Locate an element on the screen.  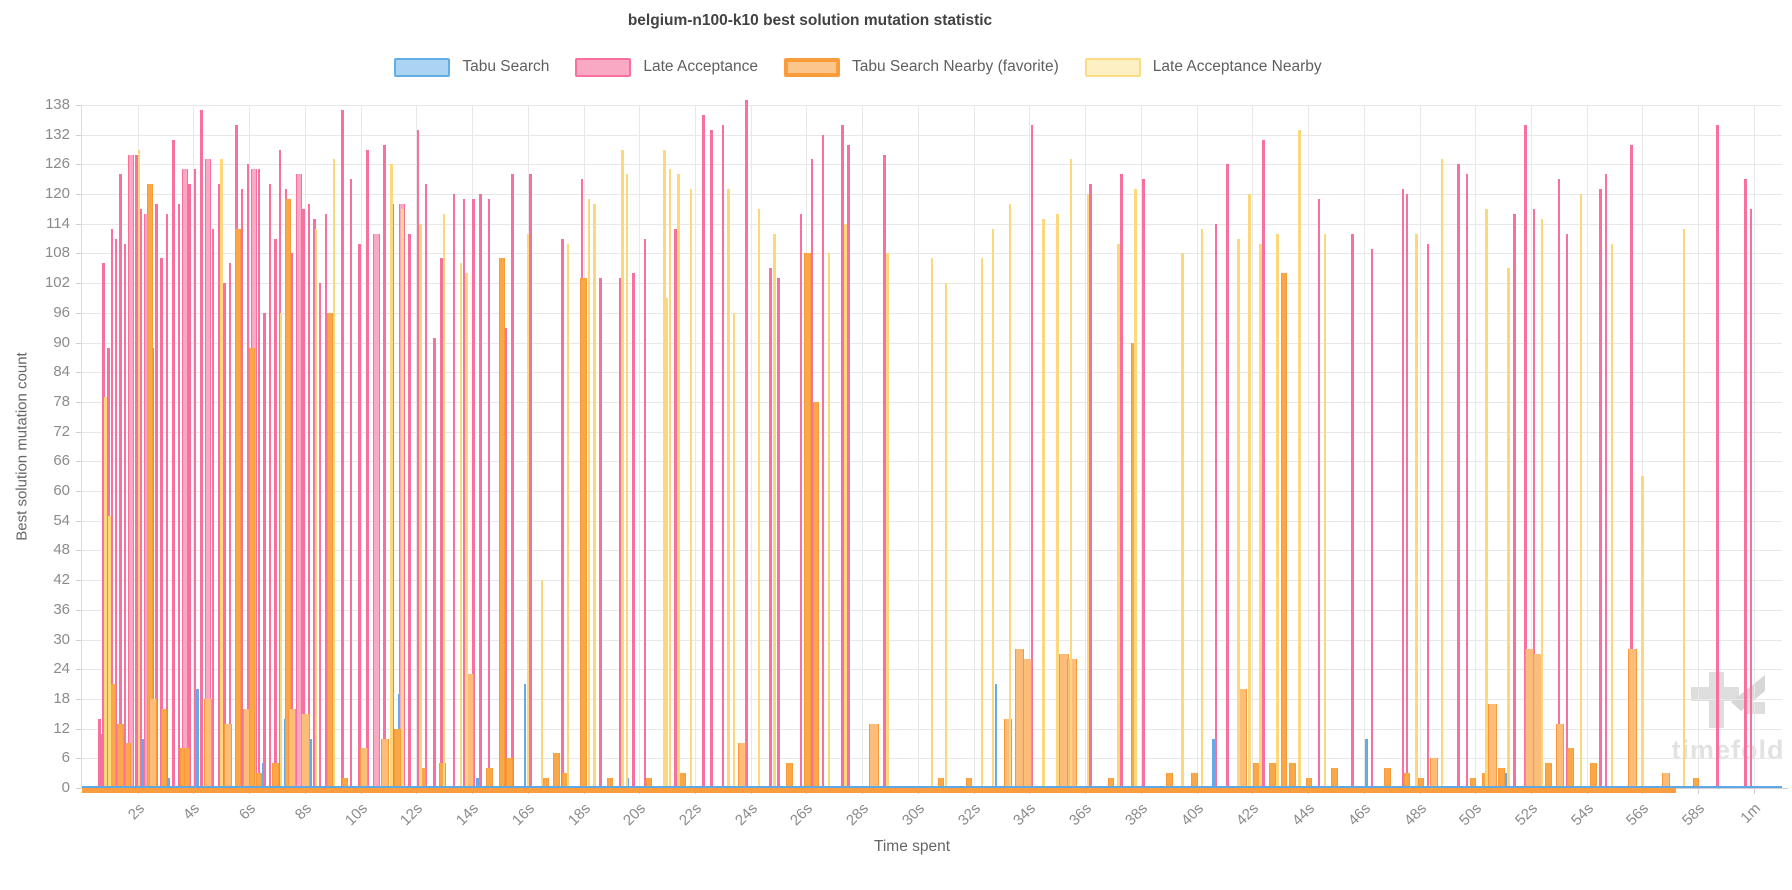
legend-item-late-acceptance-nearby: Late Acceptance Nearby is located at coordinates (1203, 67).